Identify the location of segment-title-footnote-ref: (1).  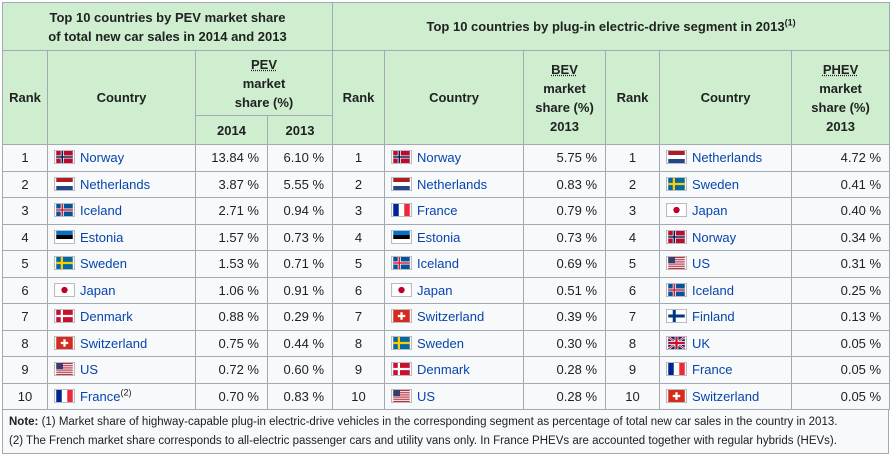
(790, 22).